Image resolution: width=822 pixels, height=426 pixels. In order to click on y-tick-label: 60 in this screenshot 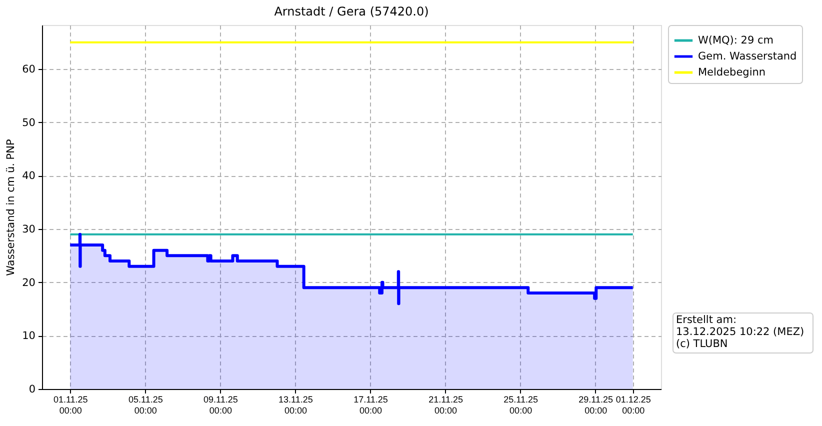, I will do `click(29, 70)`.